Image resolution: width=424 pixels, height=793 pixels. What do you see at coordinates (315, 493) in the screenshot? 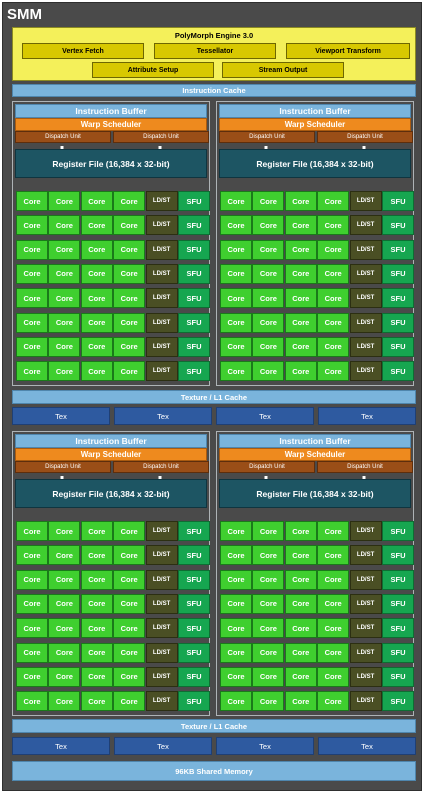
I see `register-file: Register File (16,384 x 32-bit)` at bounding box center [315, 493].